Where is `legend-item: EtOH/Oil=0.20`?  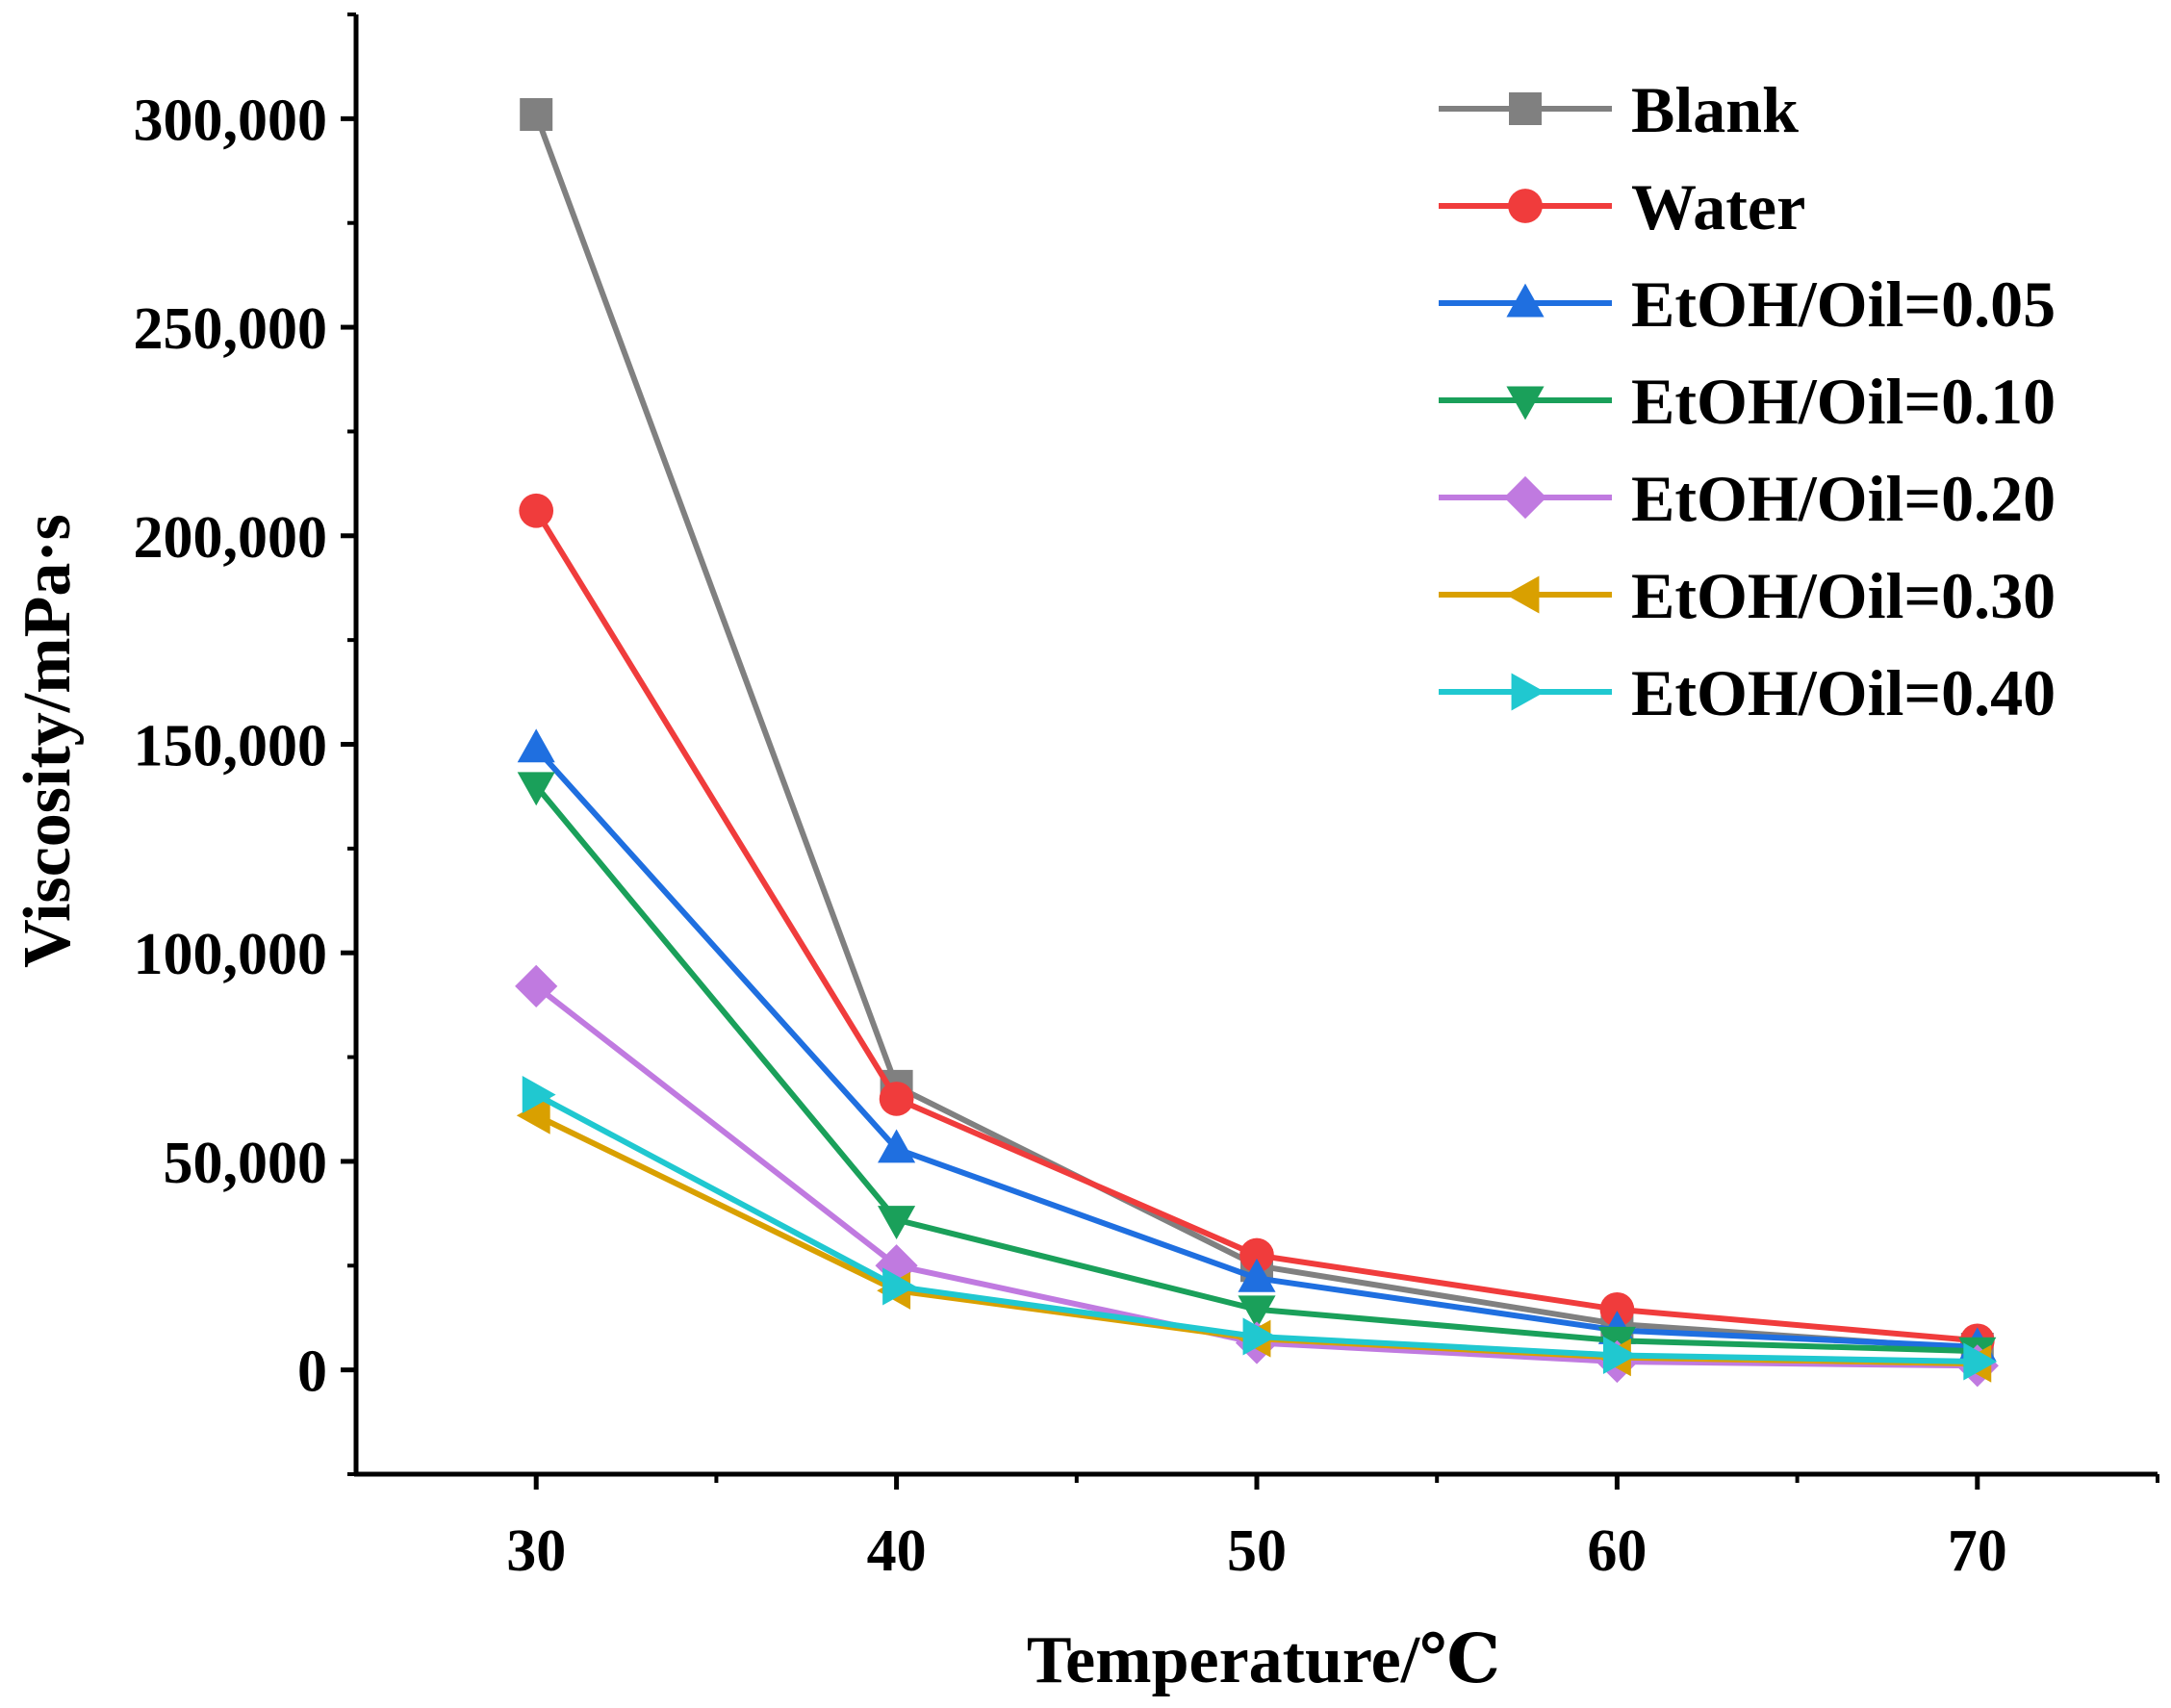 legend-item: EtOH/Oil=0.20 is located at coordinates (1747, 498).